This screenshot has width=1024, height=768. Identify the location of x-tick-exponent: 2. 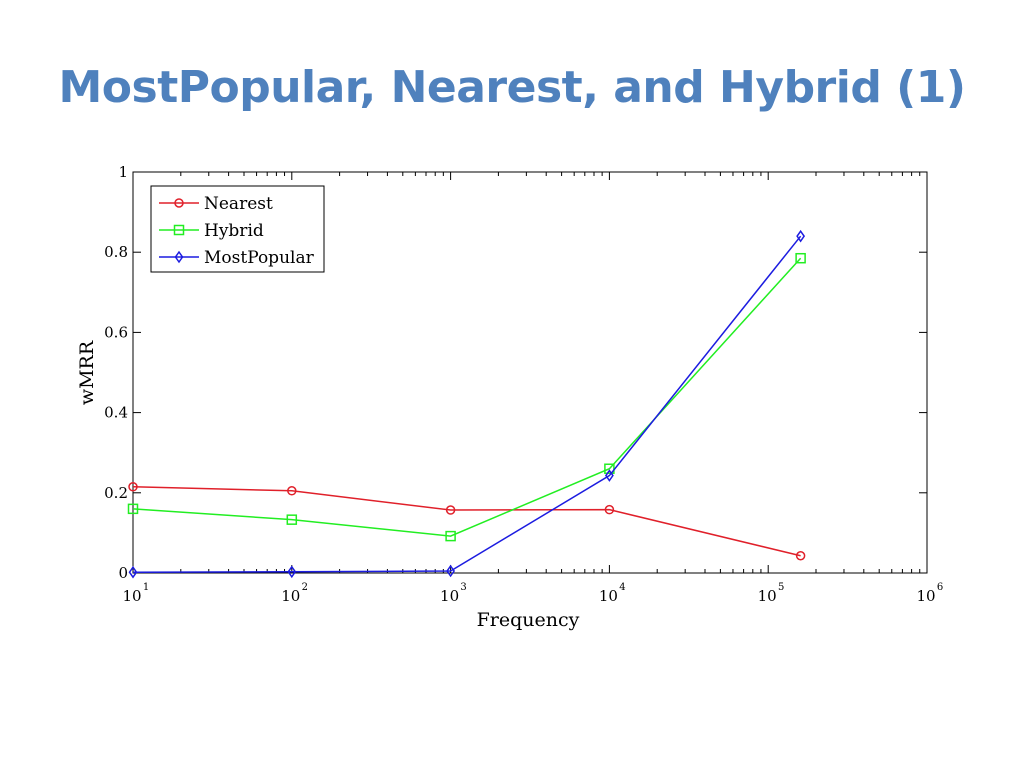
(305, 587).